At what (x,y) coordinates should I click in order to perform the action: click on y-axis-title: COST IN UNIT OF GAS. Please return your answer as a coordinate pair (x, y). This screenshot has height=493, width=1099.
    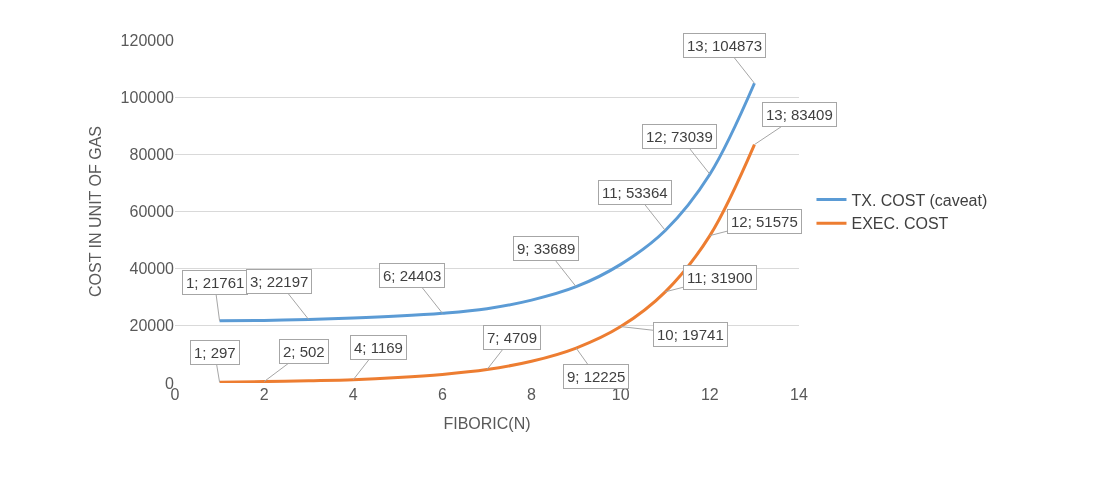
    Looking at the image, I should click on (95, 211).